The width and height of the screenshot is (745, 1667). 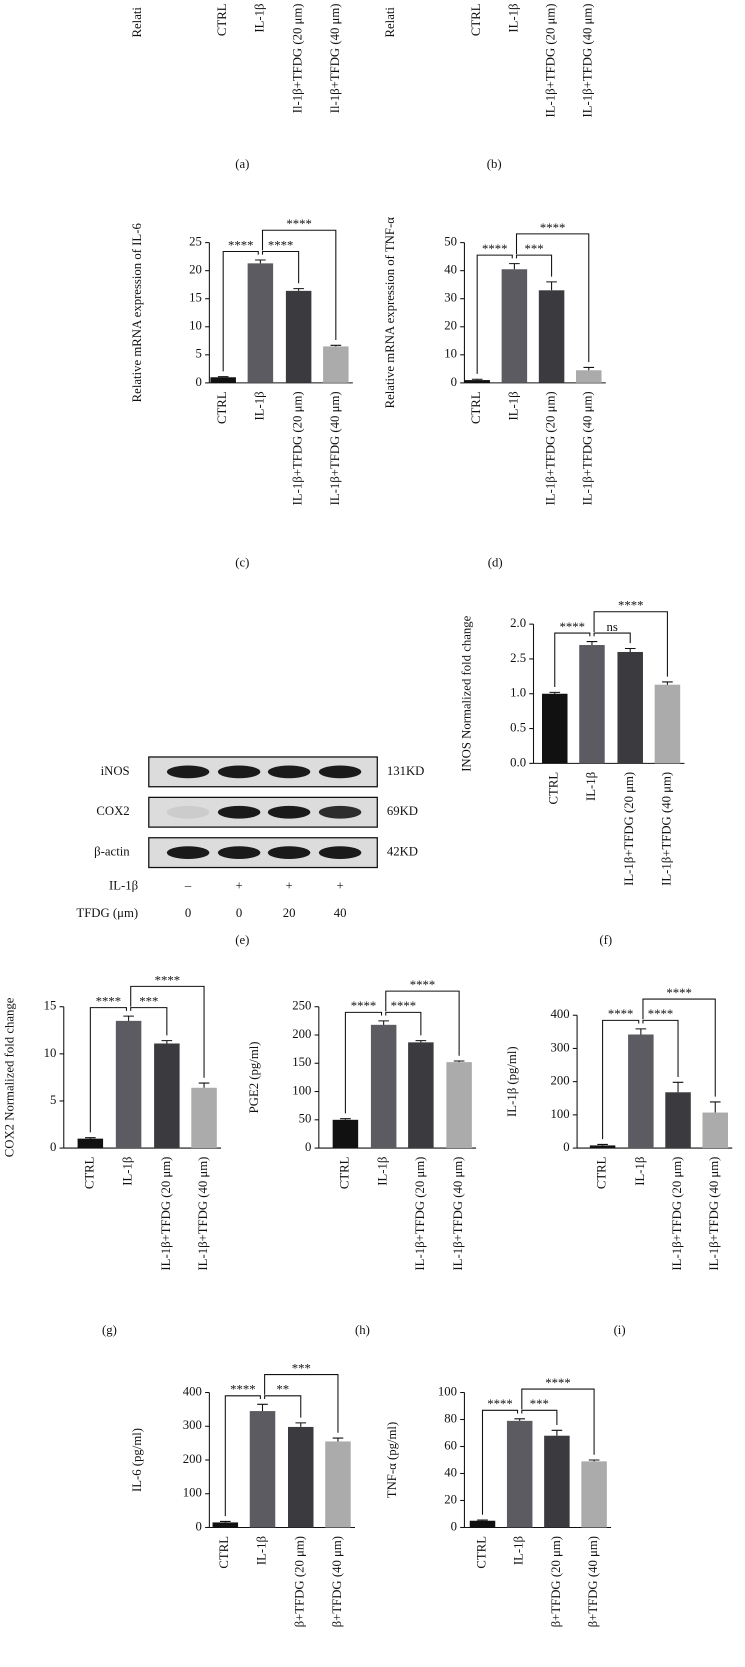 I want to click on significance-label: ***, so click(x=301, y=1368).